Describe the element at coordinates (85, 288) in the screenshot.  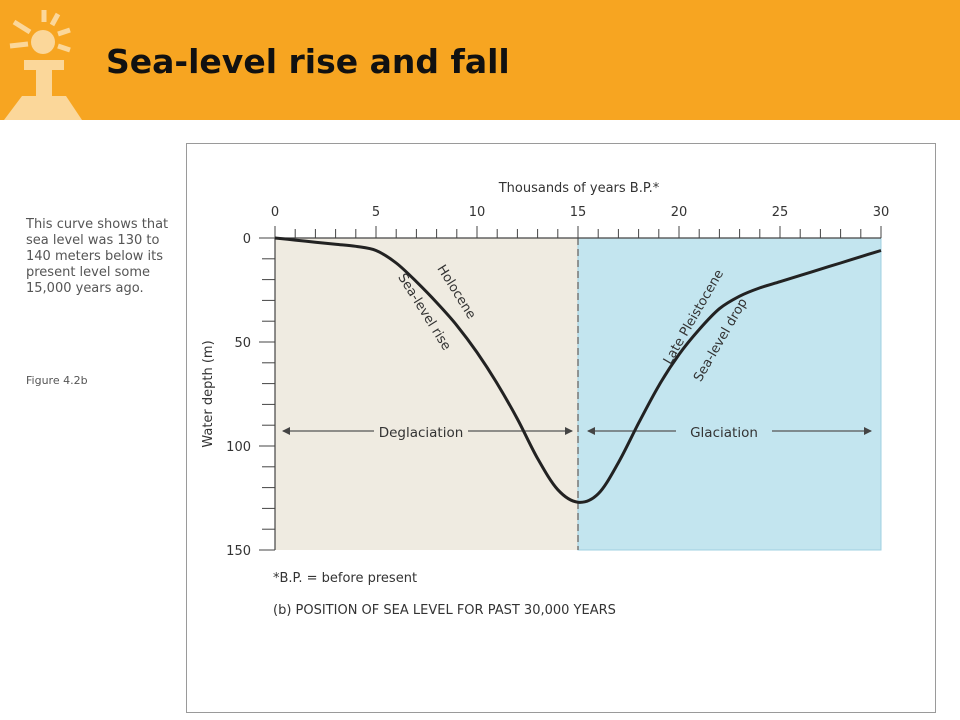
I see `caption-line: 15,000 years ago.` at that location.